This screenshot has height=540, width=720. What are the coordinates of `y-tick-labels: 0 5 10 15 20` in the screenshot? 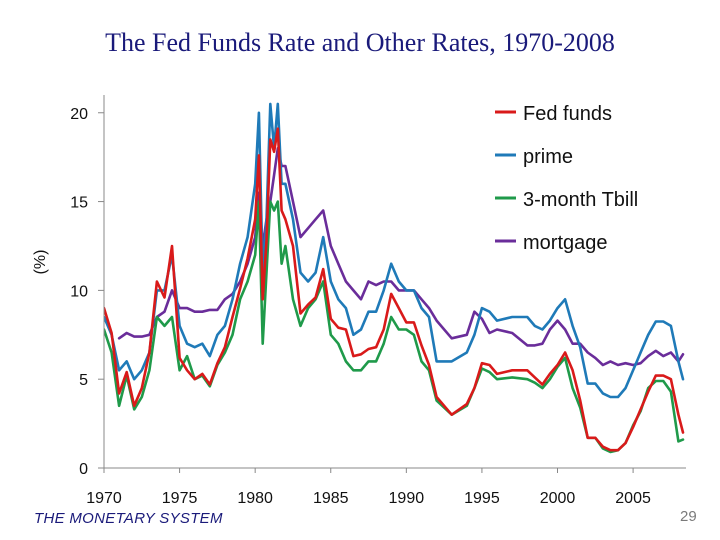 It's located at (79, 292).